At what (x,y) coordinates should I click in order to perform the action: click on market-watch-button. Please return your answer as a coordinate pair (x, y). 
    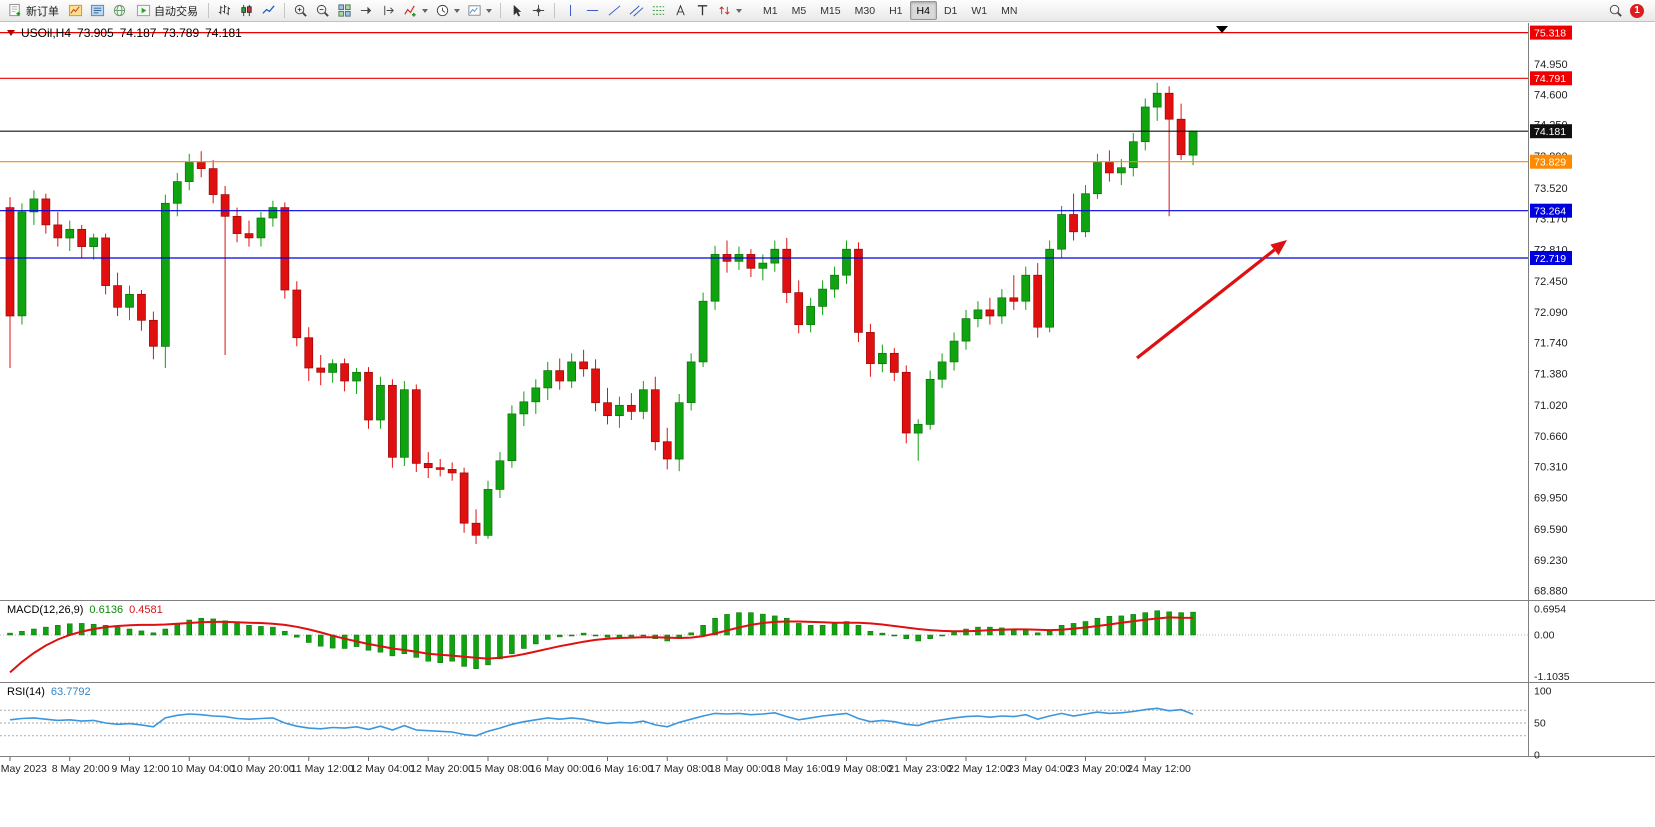
    Looking at the image, I should click on (97, 10).